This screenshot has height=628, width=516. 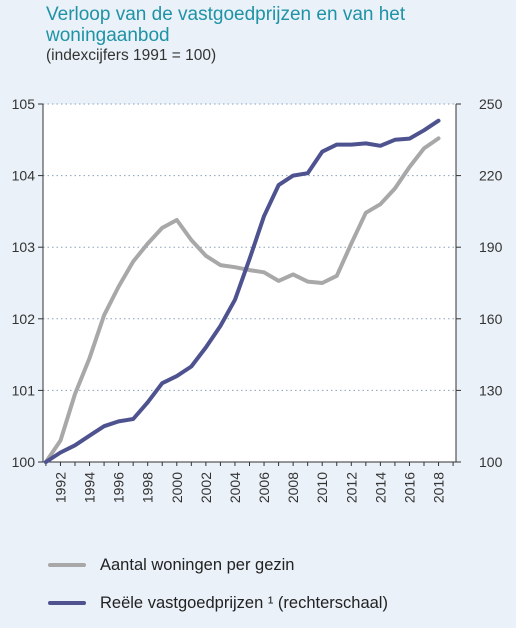 I want to click on left-tick-label: 104, so click(x=24, y=176).